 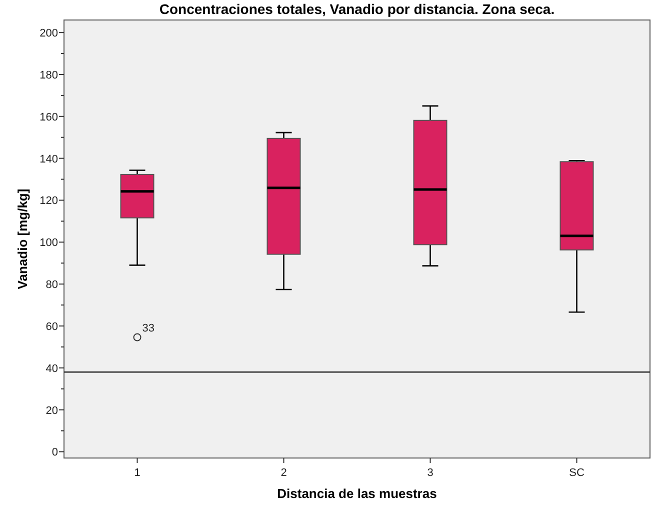 What do you see at coordinates (137, 473) in the screenshot?
I see `x-tick-label: 1` at bounding box center [137, 473].